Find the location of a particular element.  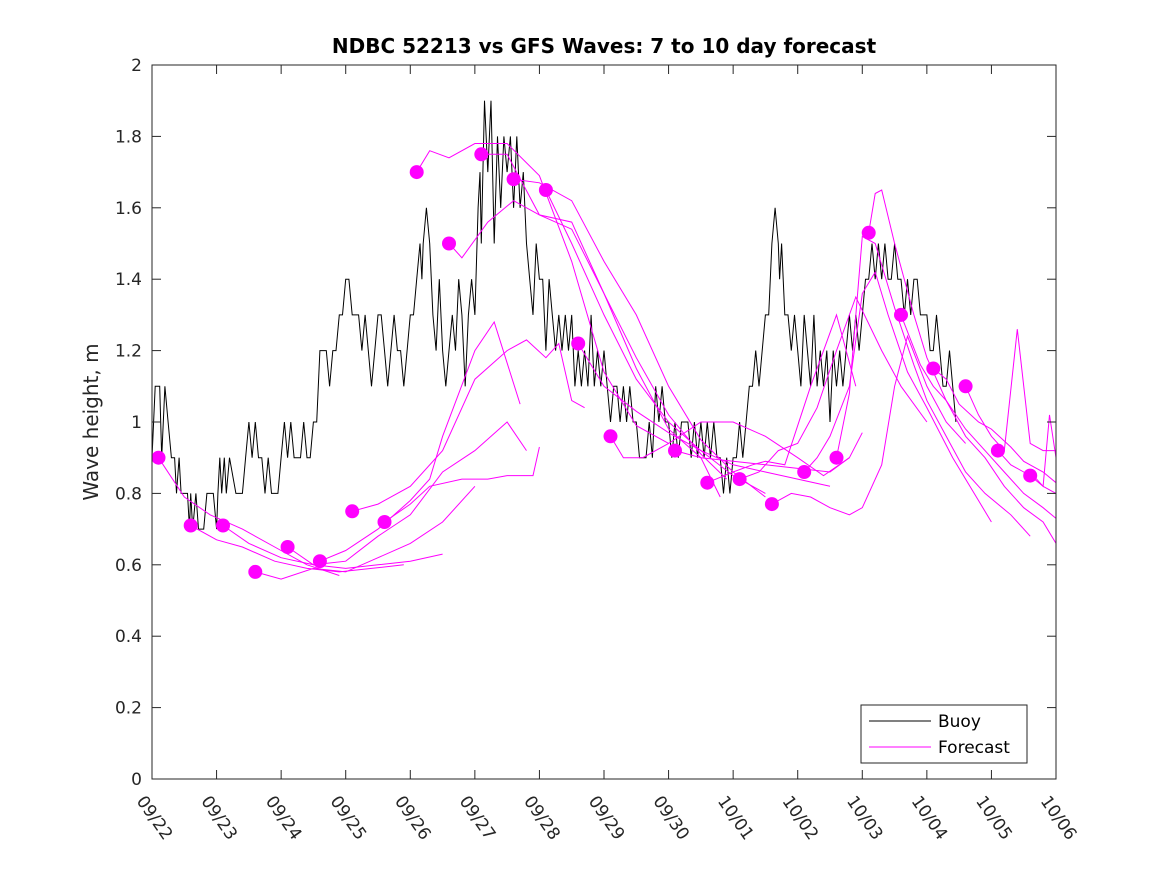

y-tick-label: 0.8 is located at coordinates (128, 494).